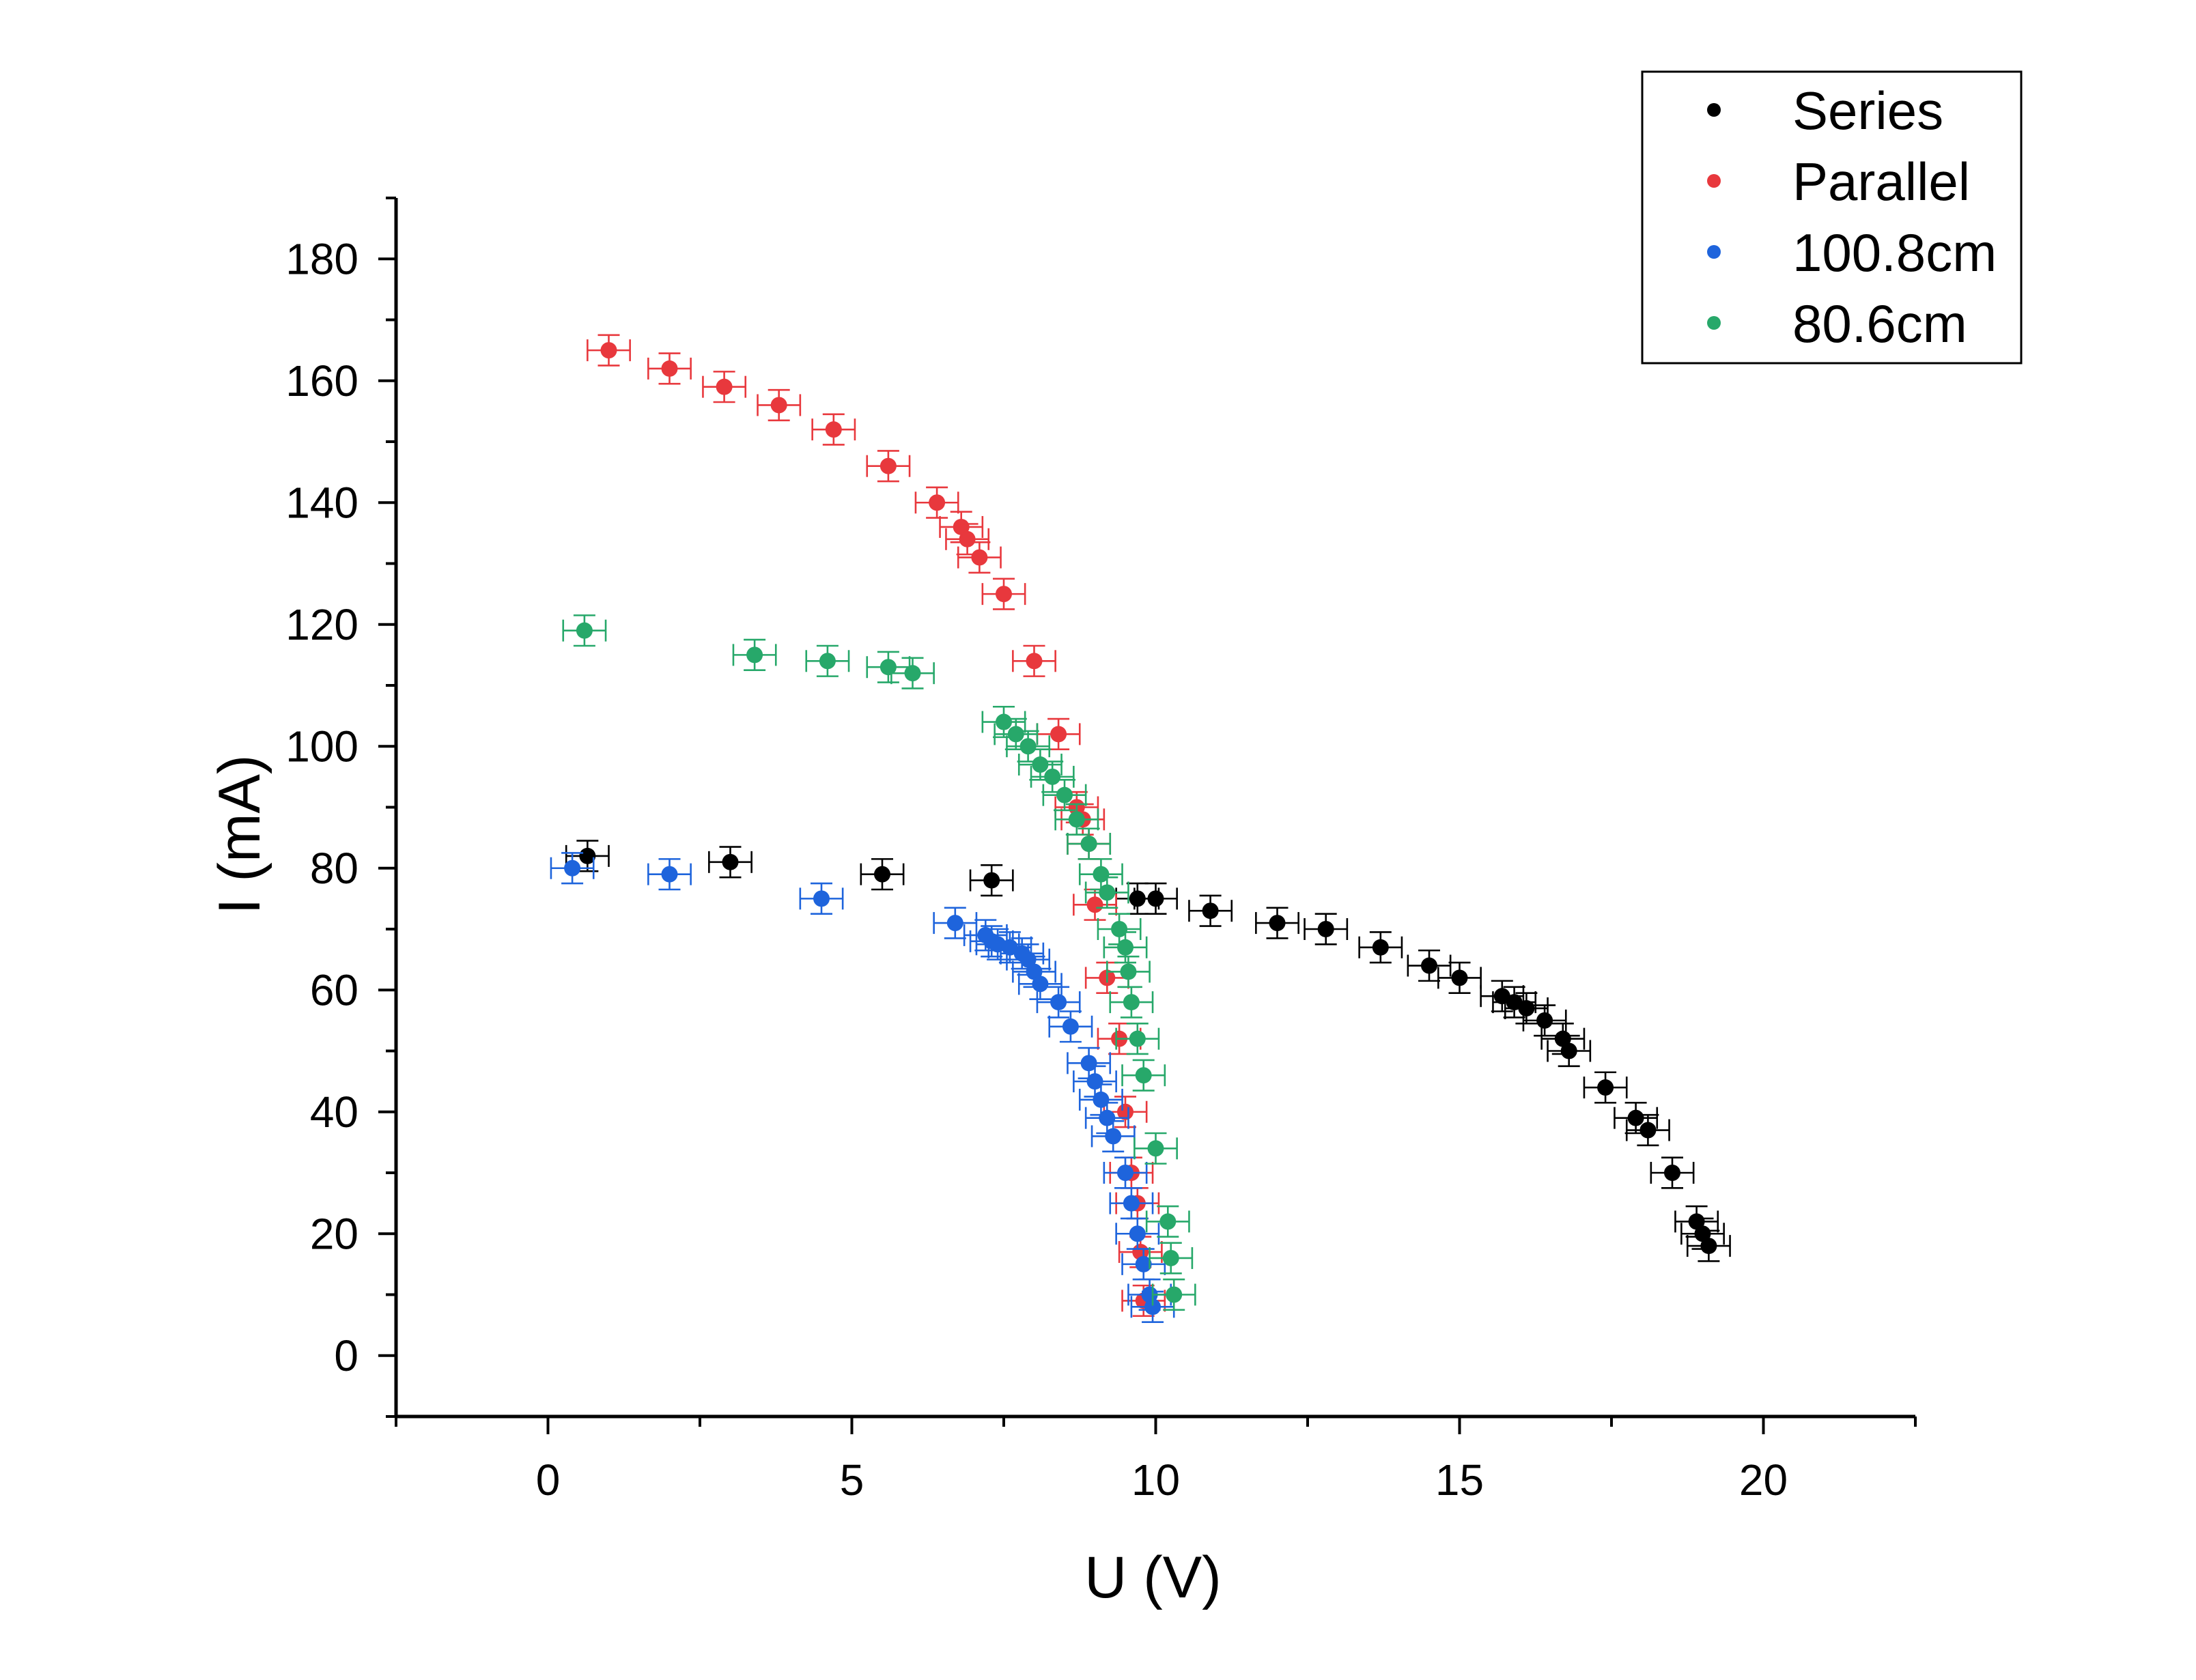 This screenshot has width=2196, height=1680. I want to click on y-tick-label: 40, so click(334, 1112).